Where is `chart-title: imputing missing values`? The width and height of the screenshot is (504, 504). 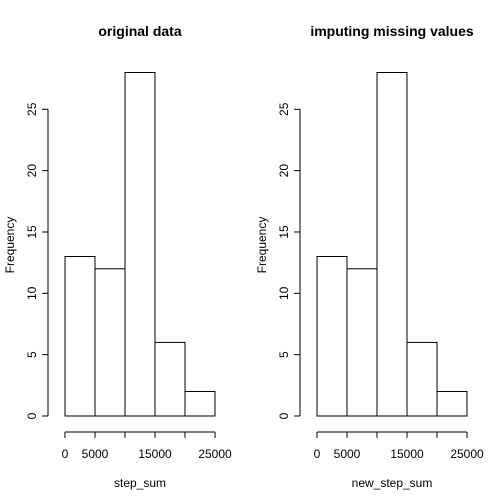 chart-title: imputing missing values is located at coordinates (392, 31).